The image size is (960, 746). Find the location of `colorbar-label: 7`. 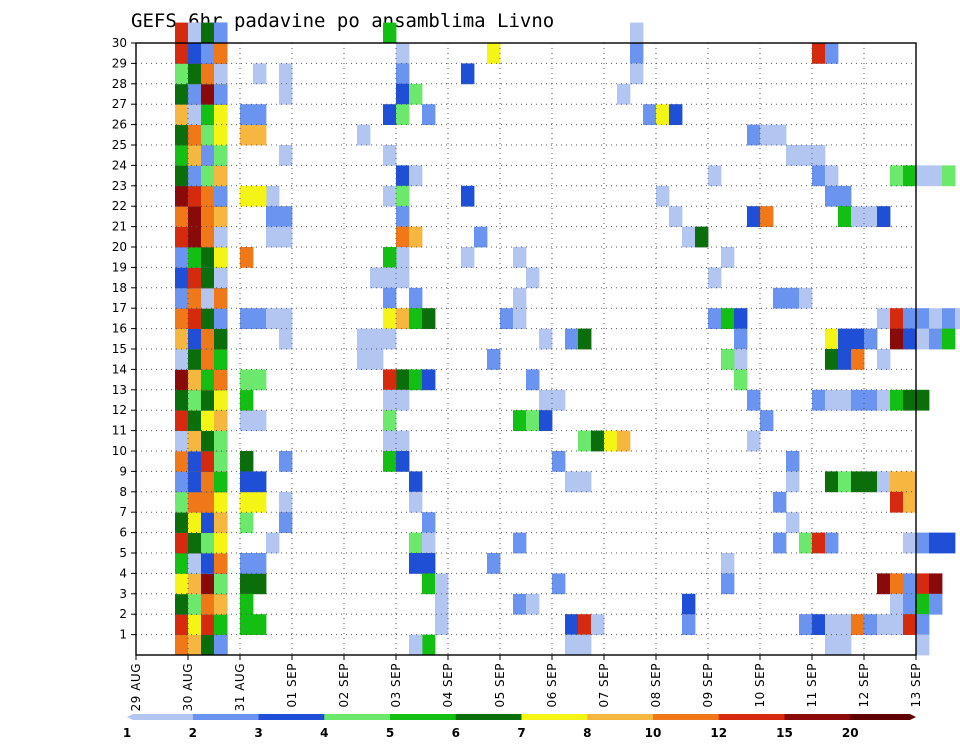

colorbar-label: 7 is located at coordinates (521, 733).